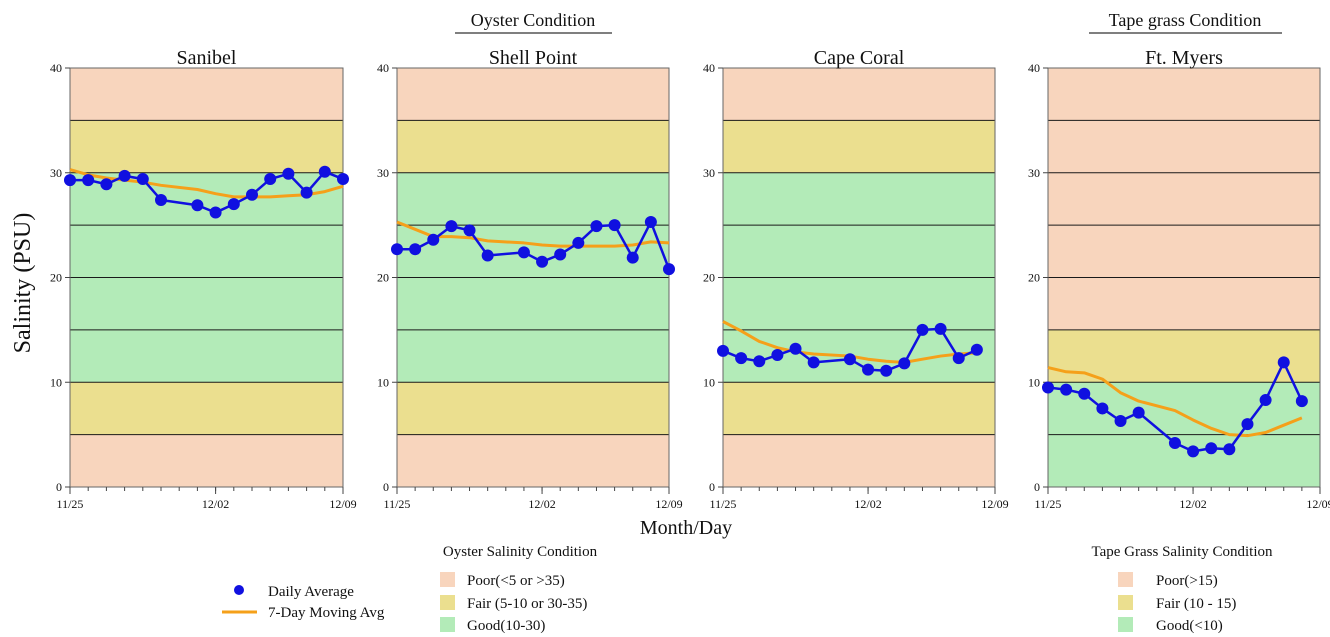 The width and height of the screenshot is (1330, 637). I want to click on y-axis-label: Salinity (PSU), so click(23, 283).